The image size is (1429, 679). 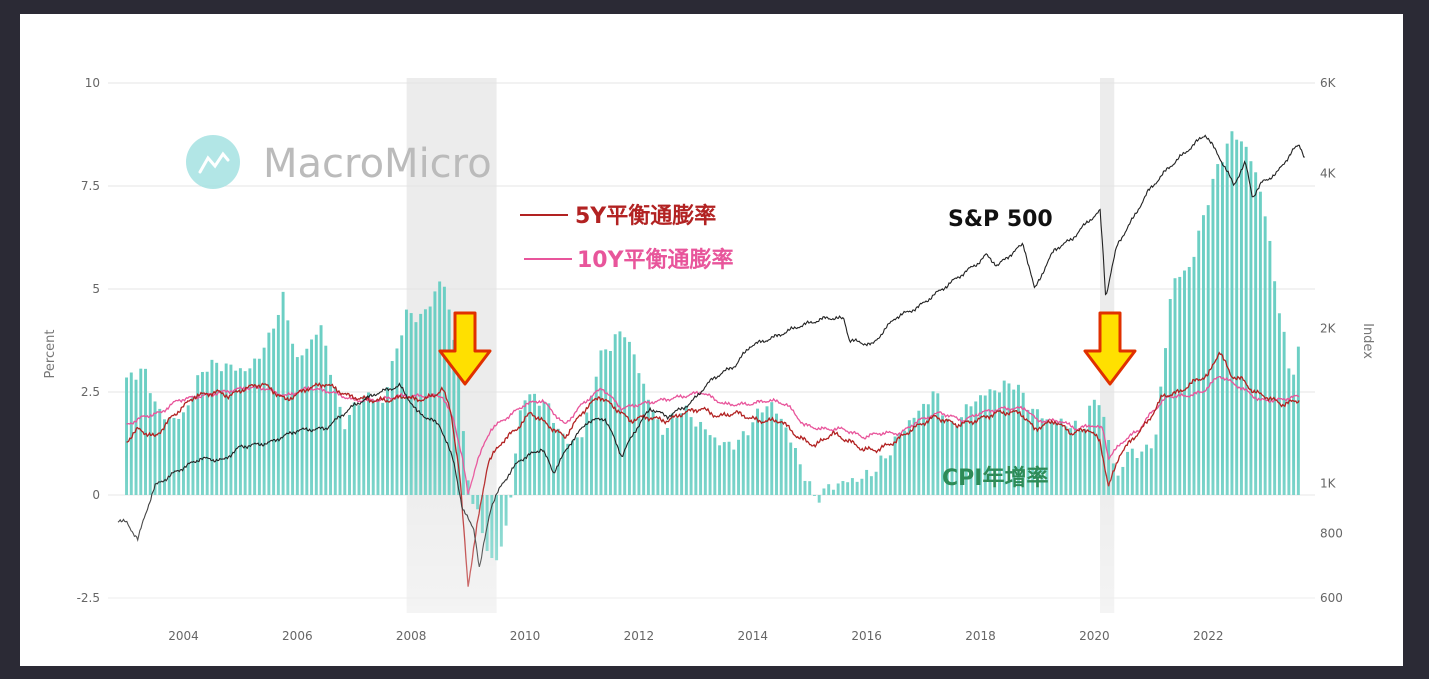 What do you see at coordinates (1331, 340) in the screenshot?
I see `right-axis-ticks: 600 800 1K 2K 4K 6K` at bounding box center [1331, 340].